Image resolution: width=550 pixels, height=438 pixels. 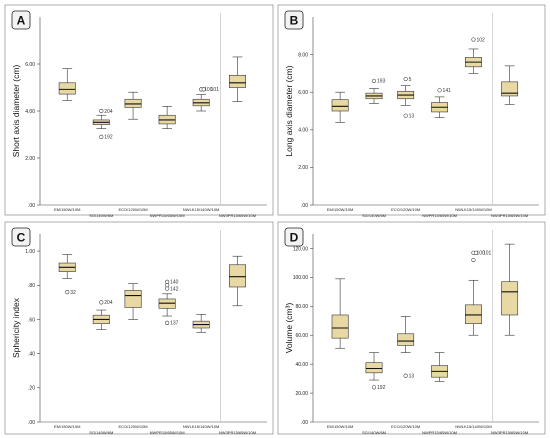 What do you see at coordinates (108, 112) in the screenshot?
I see `outlier-label: 204` at bounding box center [108, 112].